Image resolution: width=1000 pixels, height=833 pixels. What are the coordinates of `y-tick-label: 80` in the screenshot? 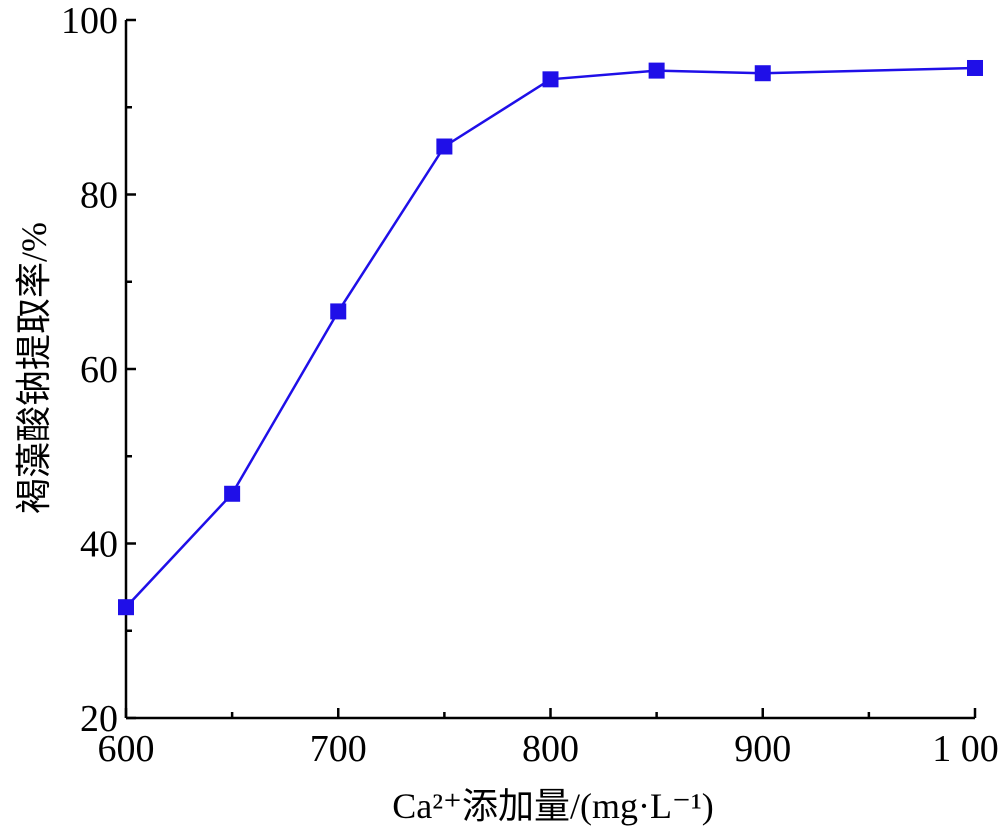 It's located at (99, 196).